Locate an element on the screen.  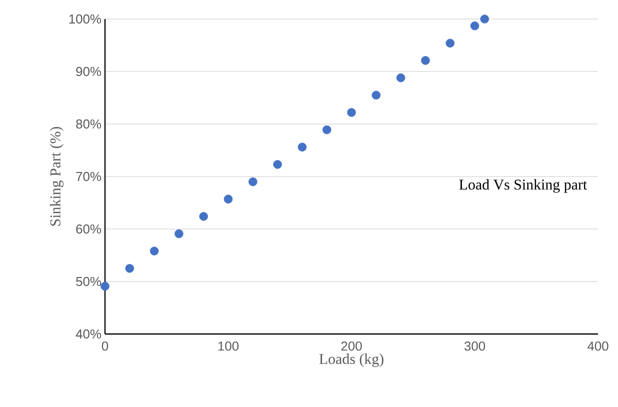
y-tick-label: 90% is located at coordinates (89, 71).